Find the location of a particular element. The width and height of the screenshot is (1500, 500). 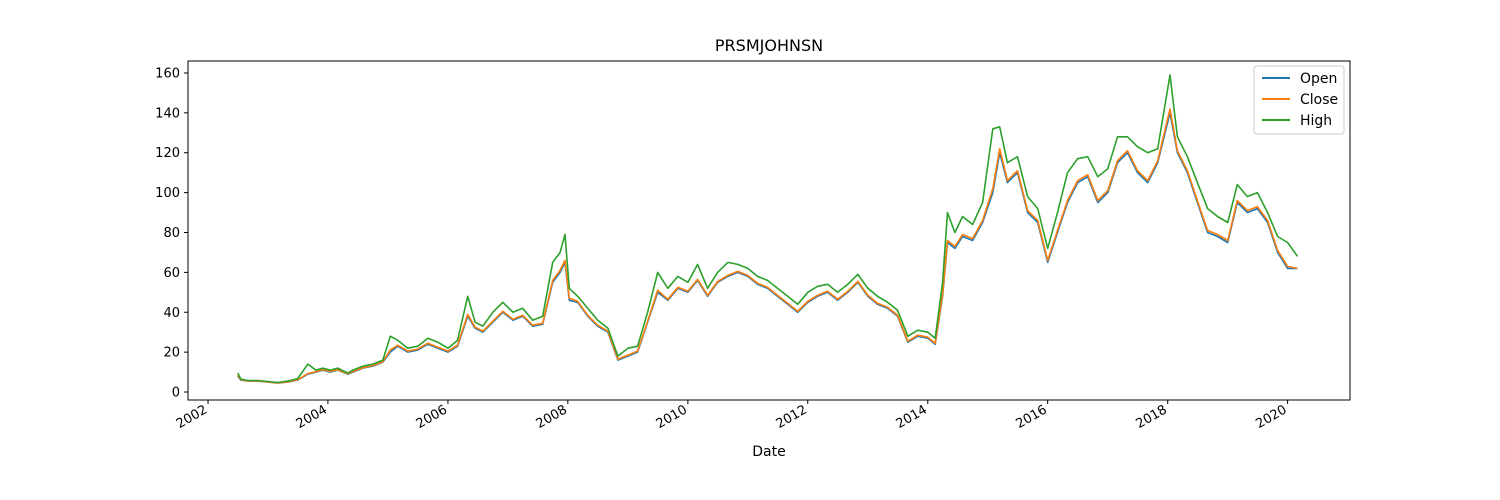

y-axis: 0 20 40 60 80 100 120 140 160 is located at coordinates (171, 233).